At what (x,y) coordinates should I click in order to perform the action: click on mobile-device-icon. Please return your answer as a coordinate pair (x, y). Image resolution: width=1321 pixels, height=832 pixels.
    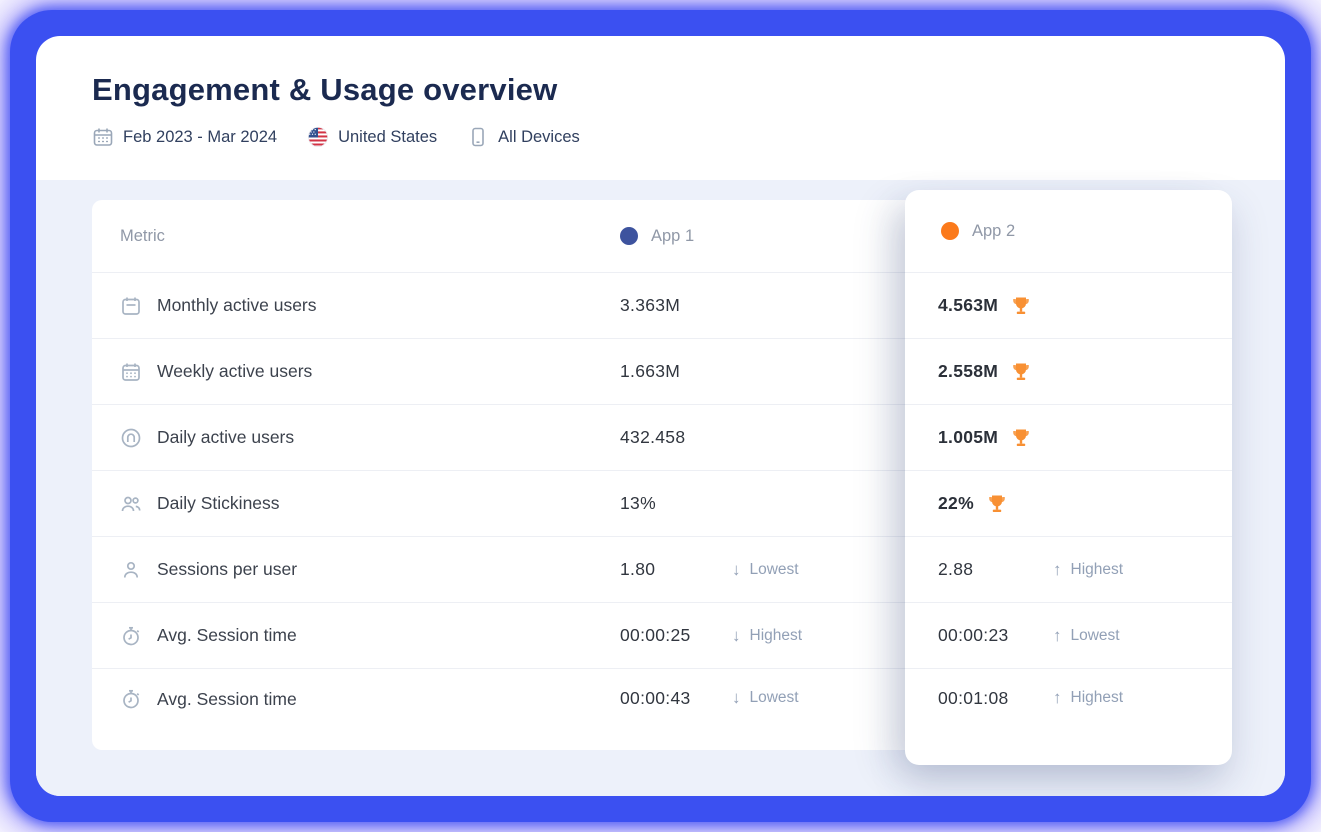
    Looking at the image, I should click on (478, 137).